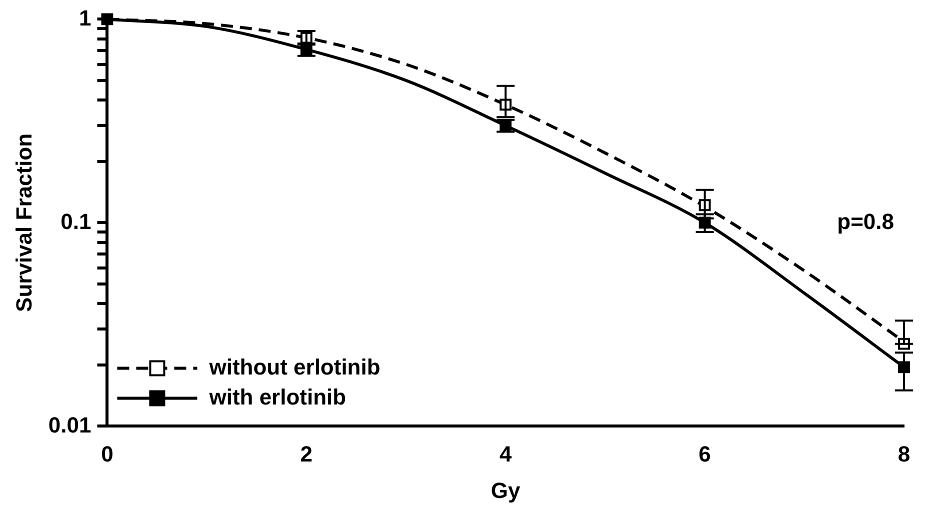  I want to click on x-tick-label: 2, so click(306, 453).